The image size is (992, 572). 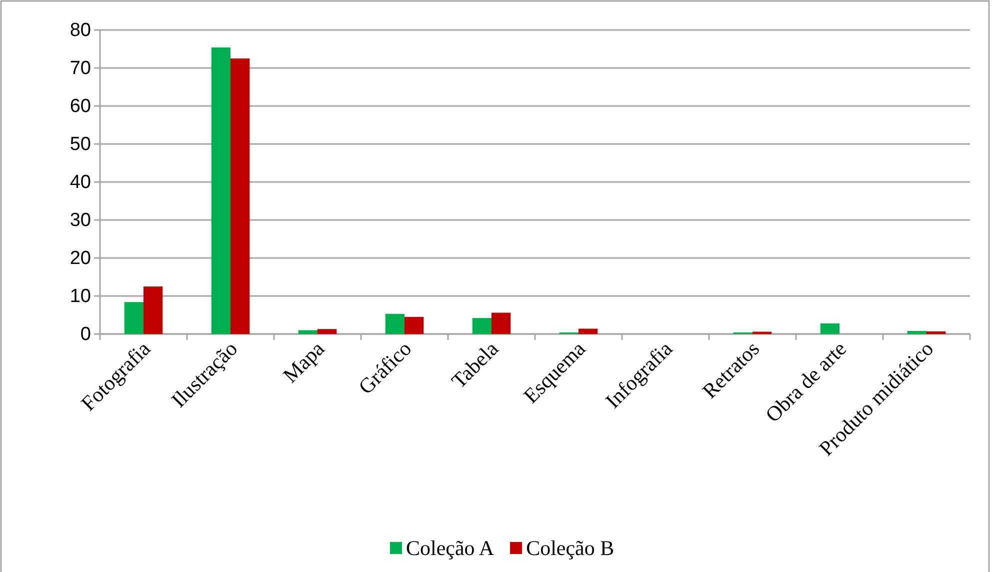 What do you see at coordinates (80, 221) in the screenshot?
I see `y-tick-label: 30` at bounding box center [80, 221].